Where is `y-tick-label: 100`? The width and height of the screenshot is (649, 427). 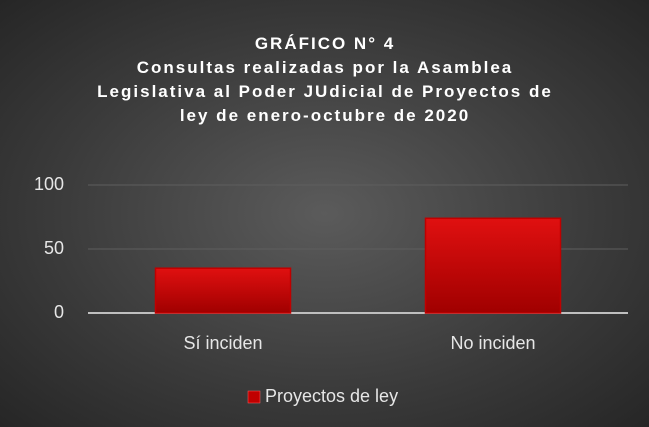 y-tick-label: 100 is located at coordinates (49, 184).